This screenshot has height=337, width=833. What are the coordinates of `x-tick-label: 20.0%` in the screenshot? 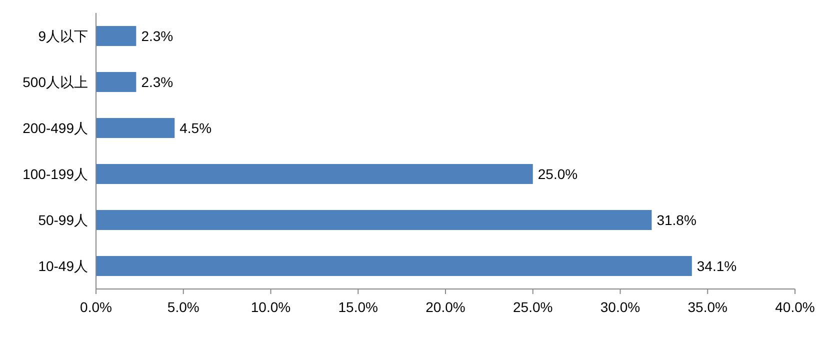 It's located at (446, 306).